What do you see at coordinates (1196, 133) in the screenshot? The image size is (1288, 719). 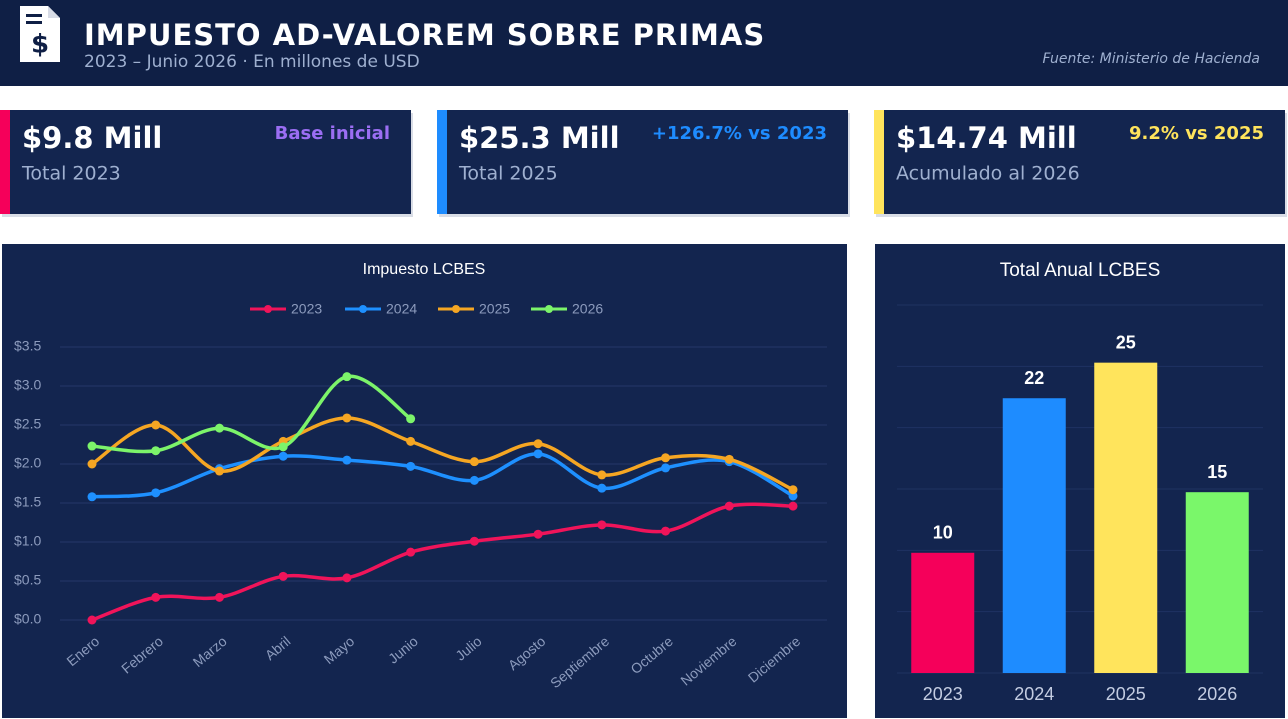 I see `kpi-note: 9.2% vs 2025` at bounding box center [1196, 133].